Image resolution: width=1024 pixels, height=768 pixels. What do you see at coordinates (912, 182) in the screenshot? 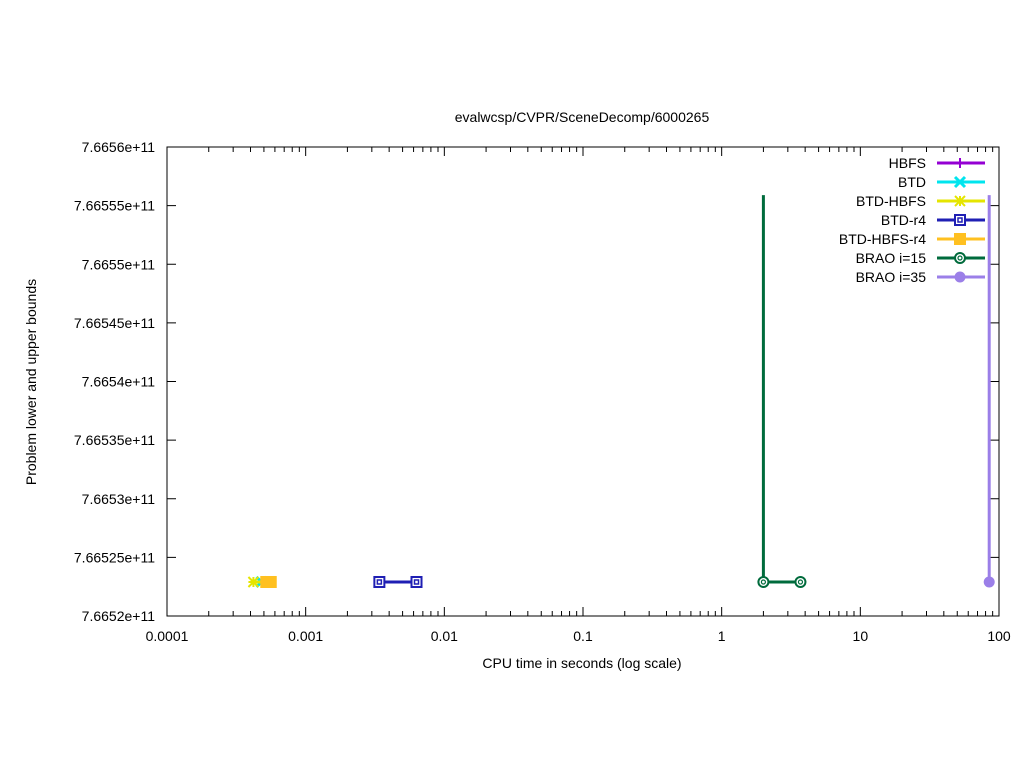
I see `legend-label: BTD` at bounding box center [912, 182].